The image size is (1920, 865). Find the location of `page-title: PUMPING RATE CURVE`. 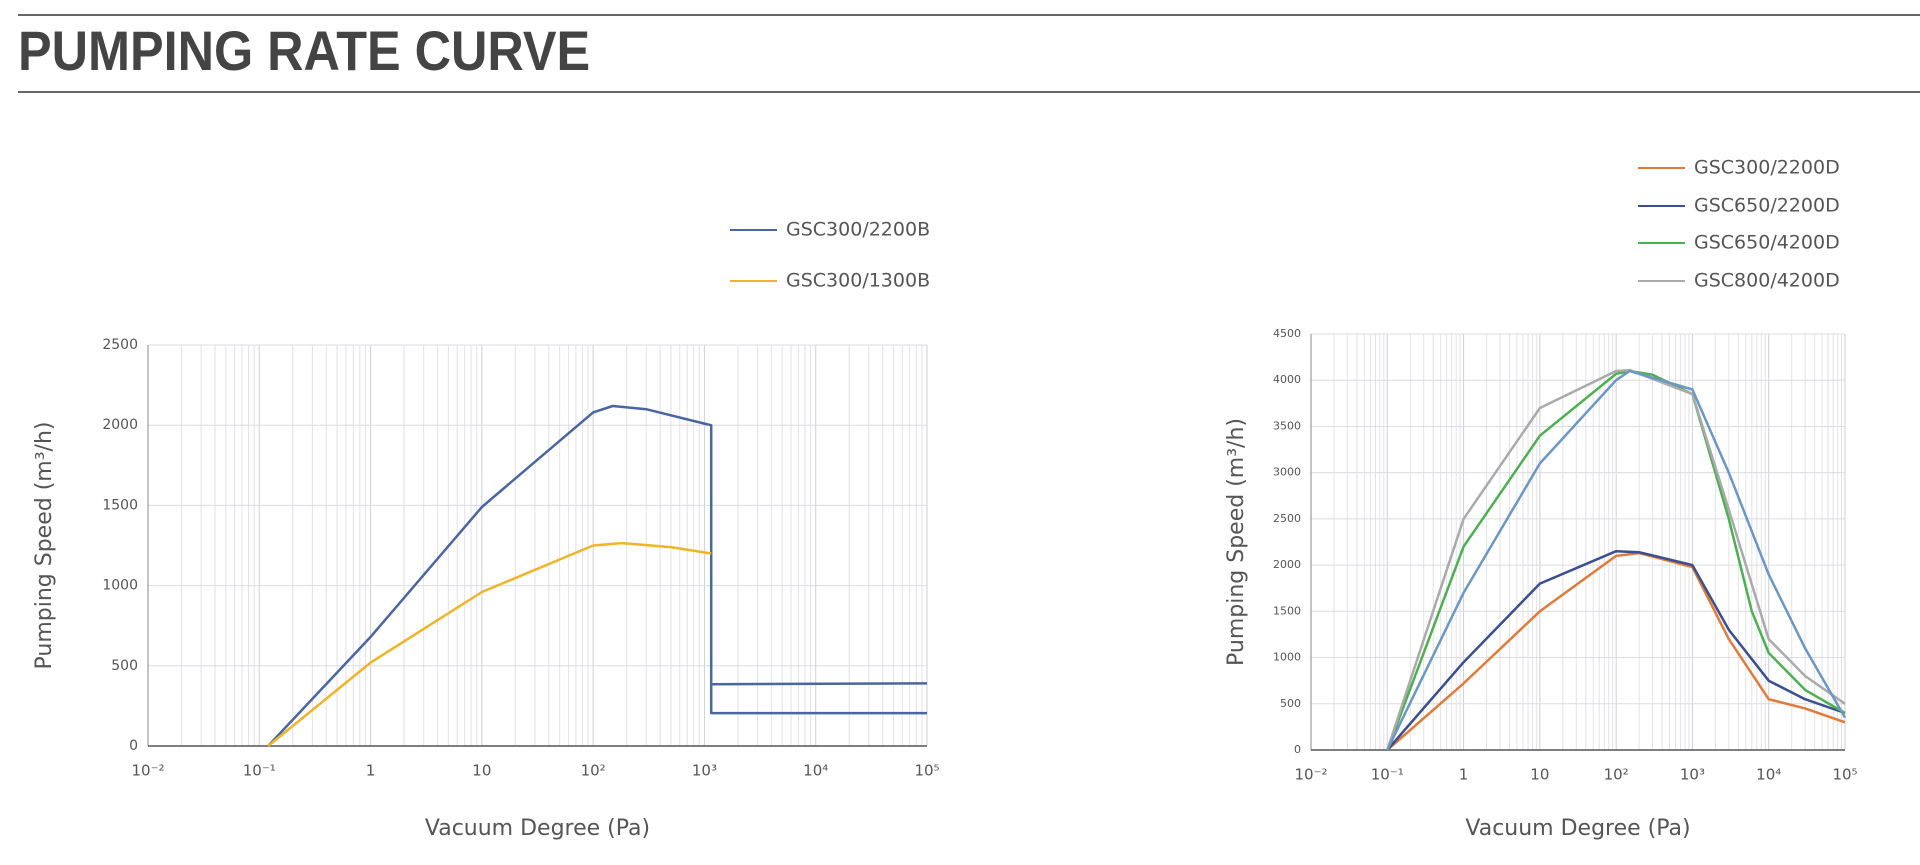

page-title: PUMPING RATE CURVE is located at coordinates (304, 51).